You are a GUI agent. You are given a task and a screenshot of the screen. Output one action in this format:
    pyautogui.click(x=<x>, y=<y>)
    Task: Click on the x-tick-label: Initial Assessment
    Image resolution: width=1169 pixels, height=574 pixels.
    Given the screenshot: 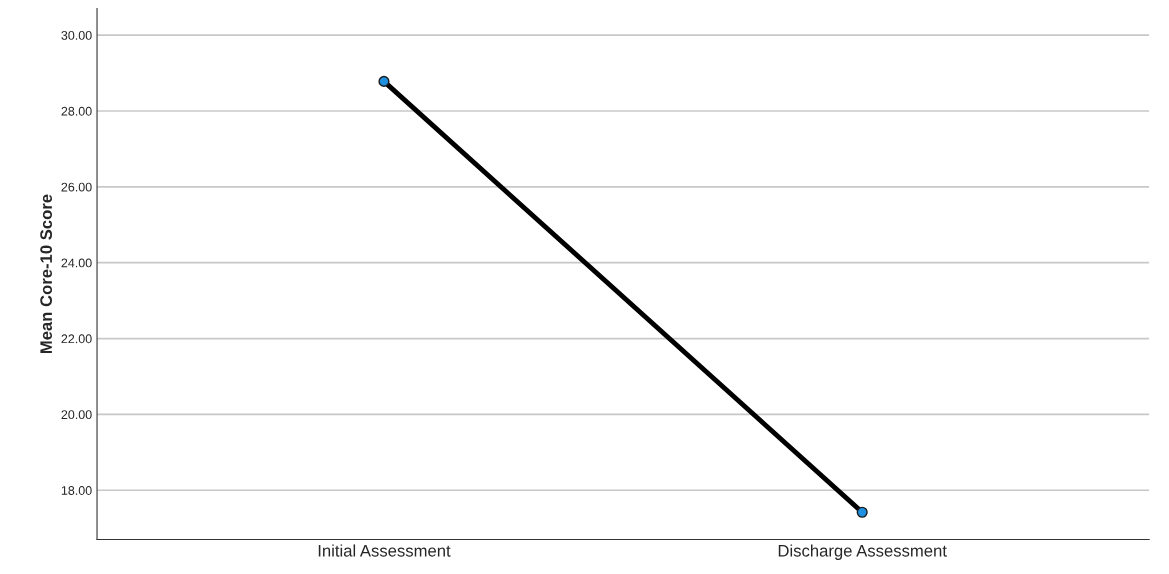 What is the action you would take?
    pyautogui.click(x=384, y=550)
    